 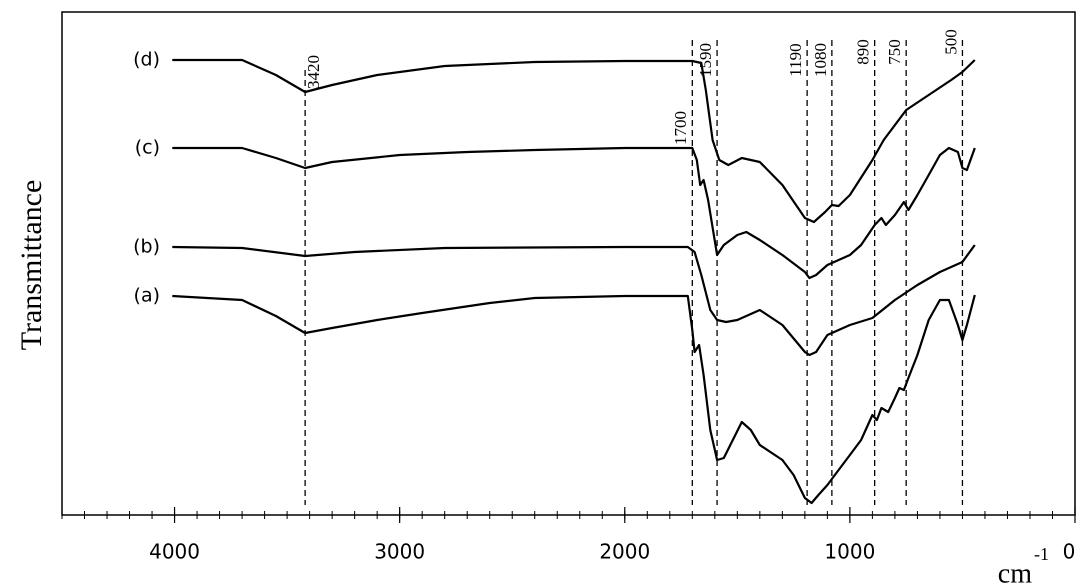 I want to click on y-axis-label: Transmittance, so click(x=31, y=265).